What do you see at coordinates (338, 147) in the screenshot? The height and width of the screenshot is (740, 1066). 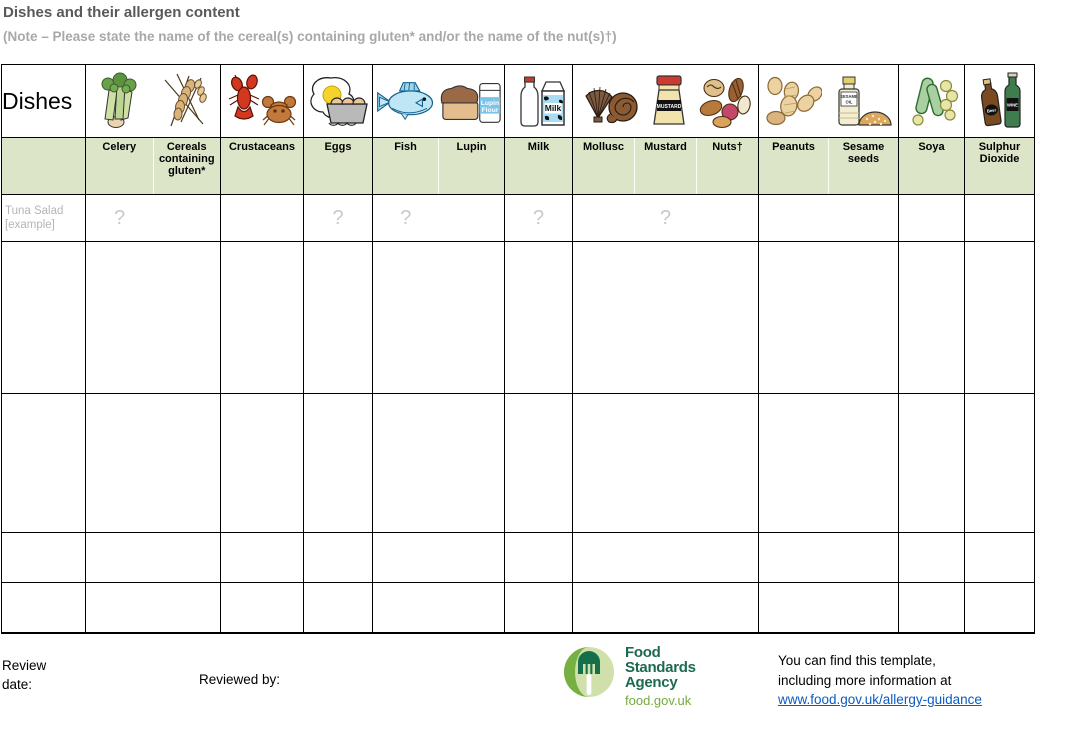 I see `label-eggs: Eggs` at bounding box center [338, 147].